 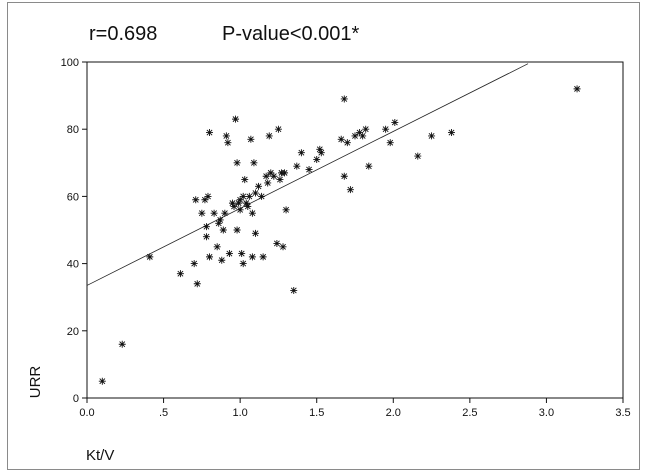 What do you see at coordinates (355, 408) in the screenshot?
I see `x-axis-ticks: 0.0 .5 1.0 1.5 2.0 2.5 3.0 3.5` at bounding box center [355, 408].